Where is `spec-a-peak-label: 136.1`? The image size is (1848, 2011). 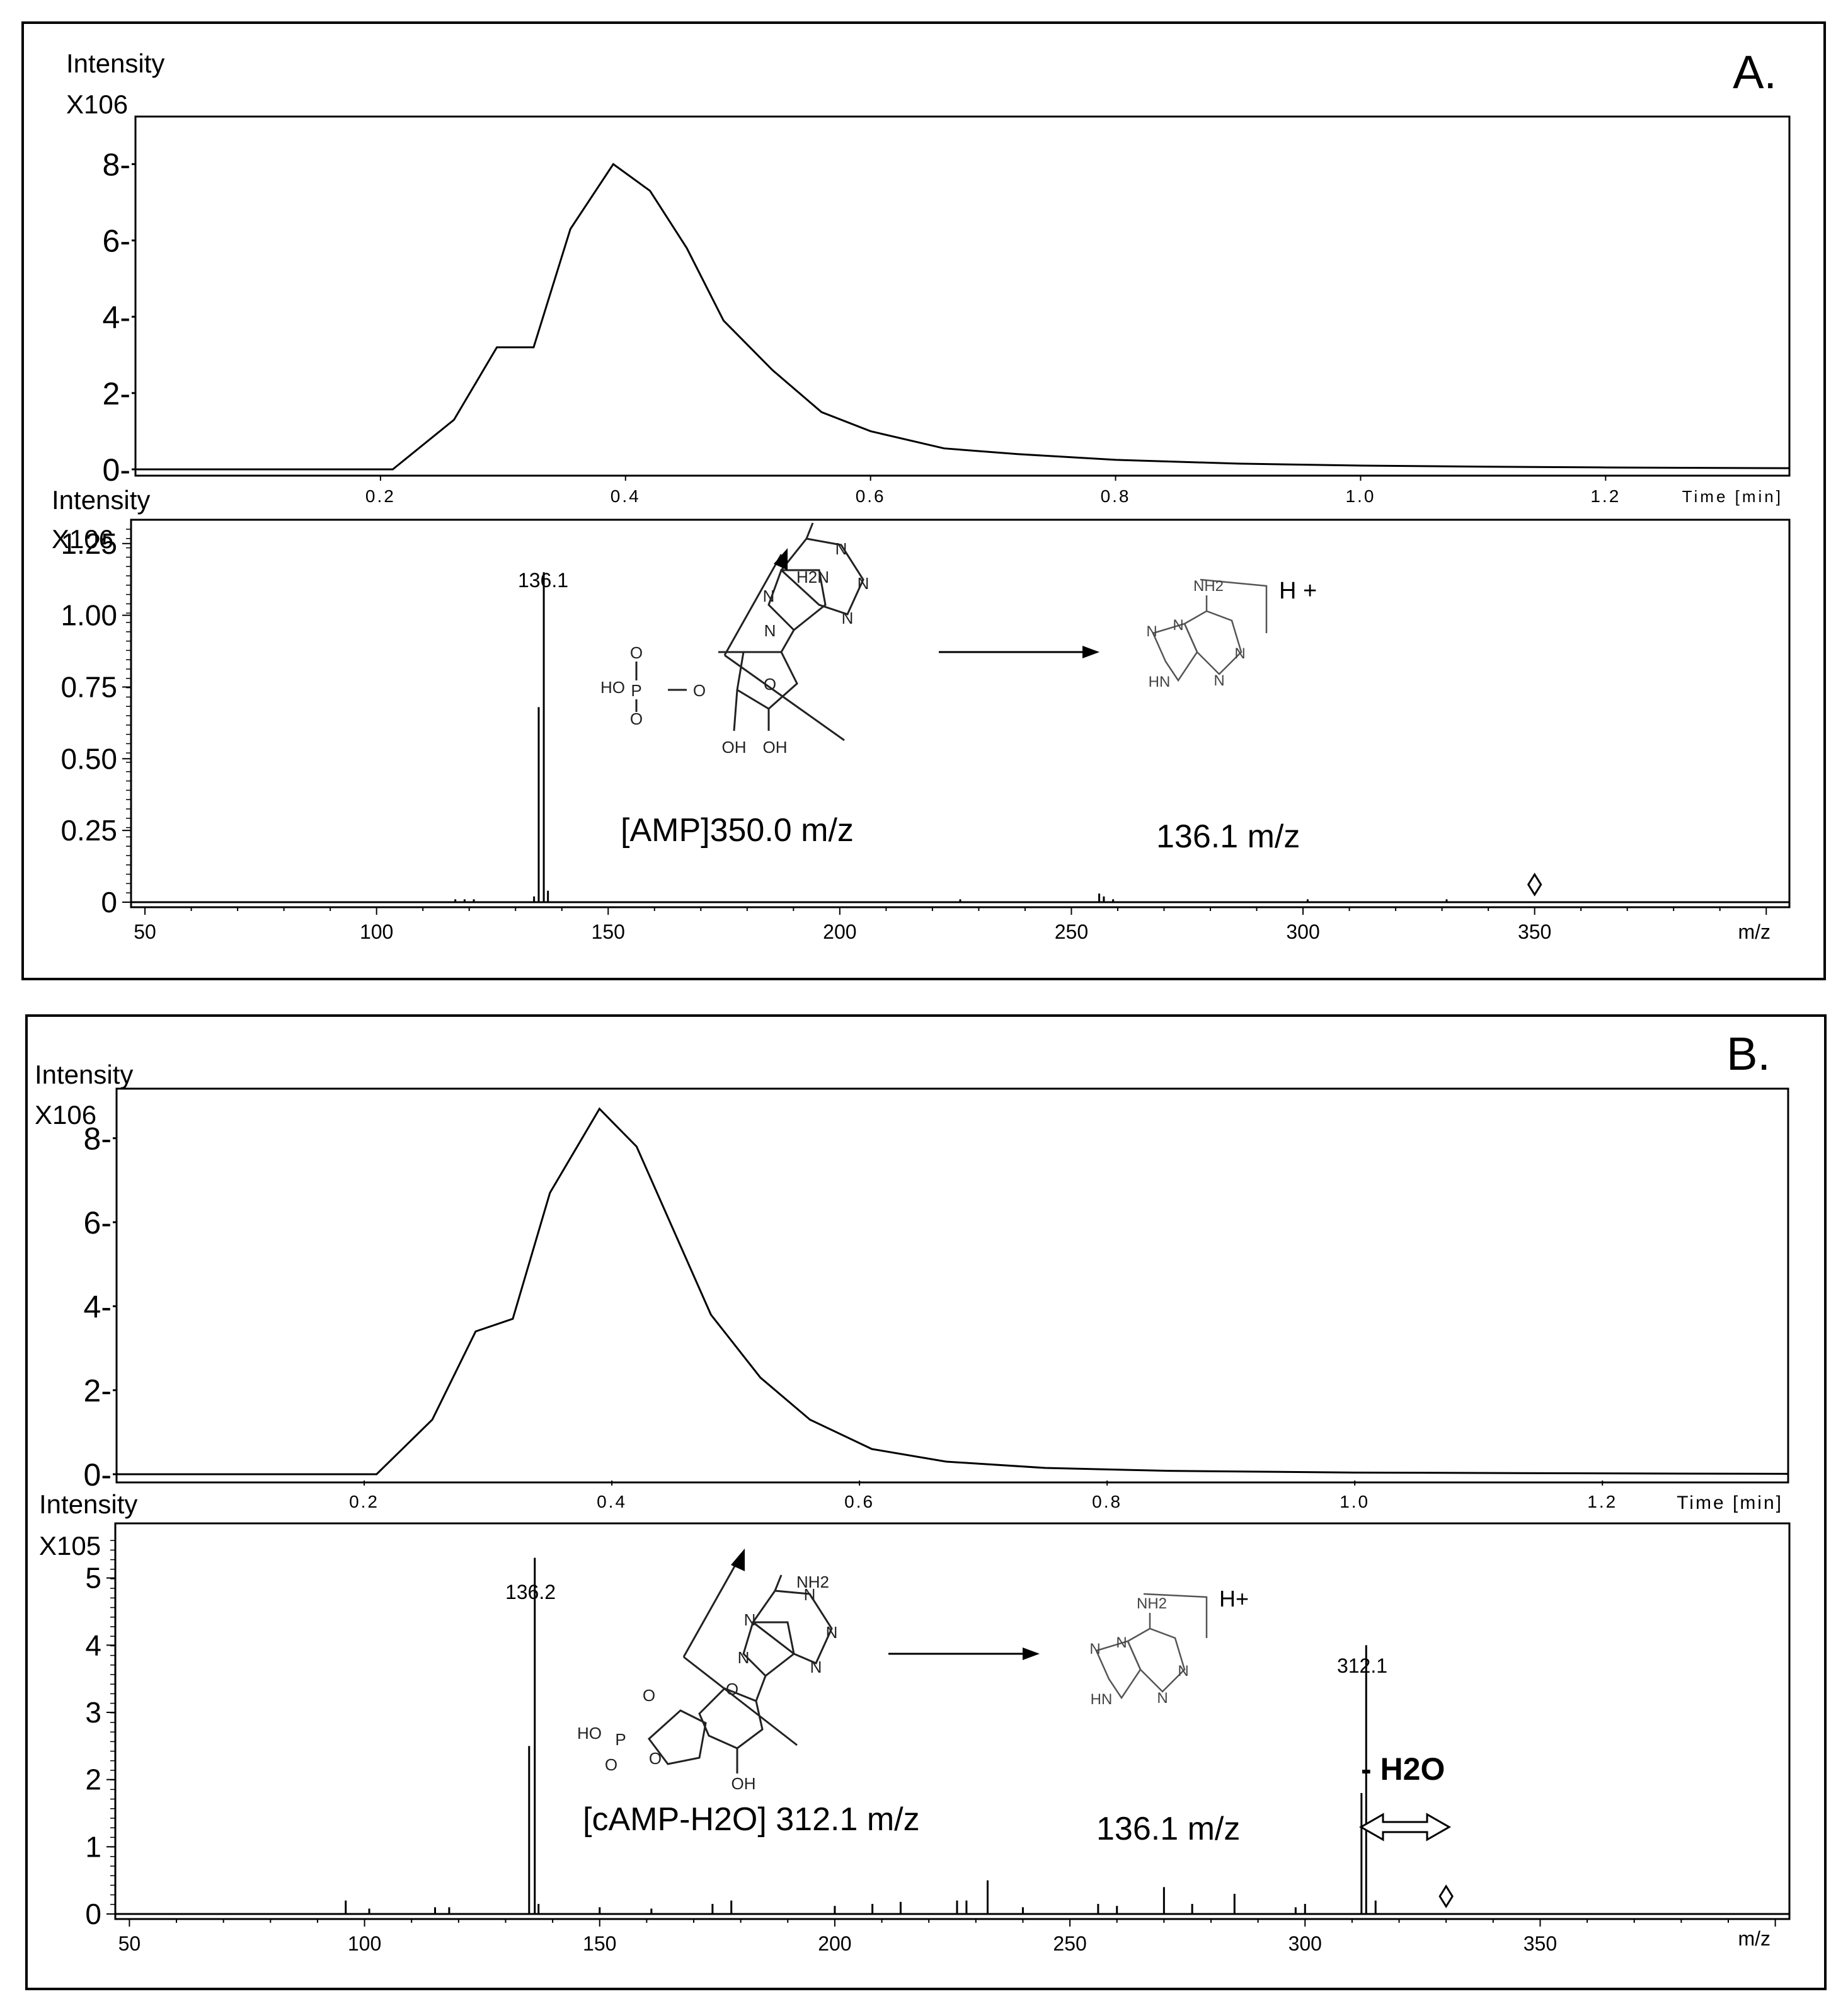 spec-a-peak-label: 136.1 is located at coordinates (543, 580).